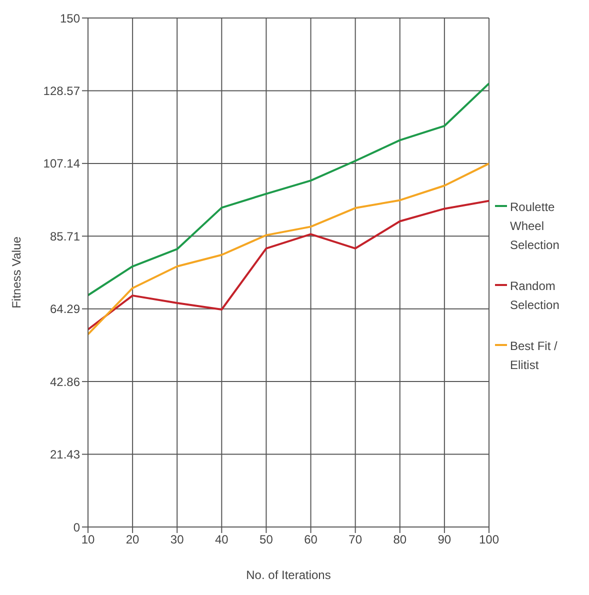 The width and height of the screenshot is (589, 595). I want to click on y-tick-label: 0, so click(76, 527).